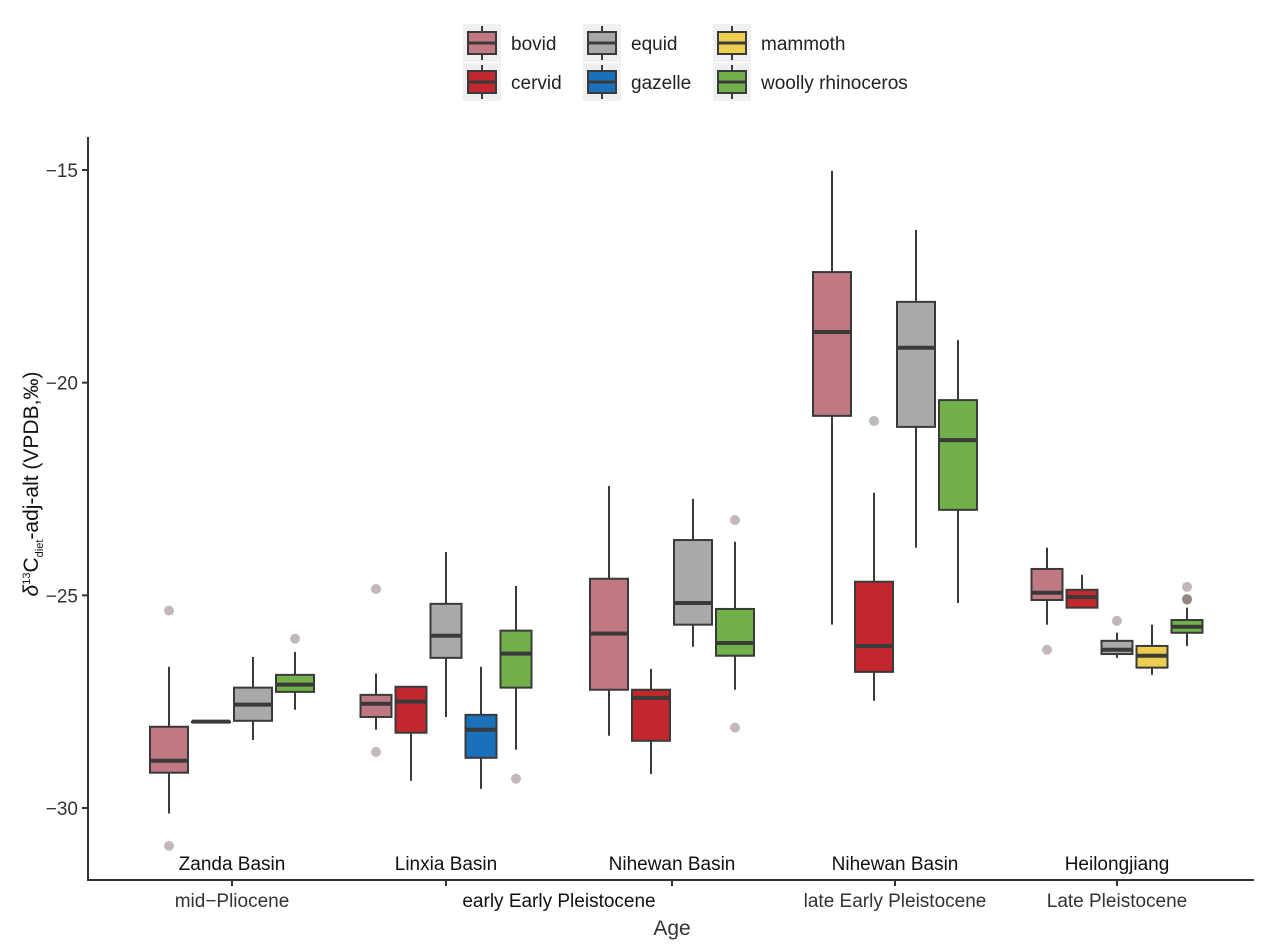  What do you see at coordinates (1117, 711) in the screenshot?
I see `group-heilongjiang: Heilongjiang` at bounding box center [1117, 711].